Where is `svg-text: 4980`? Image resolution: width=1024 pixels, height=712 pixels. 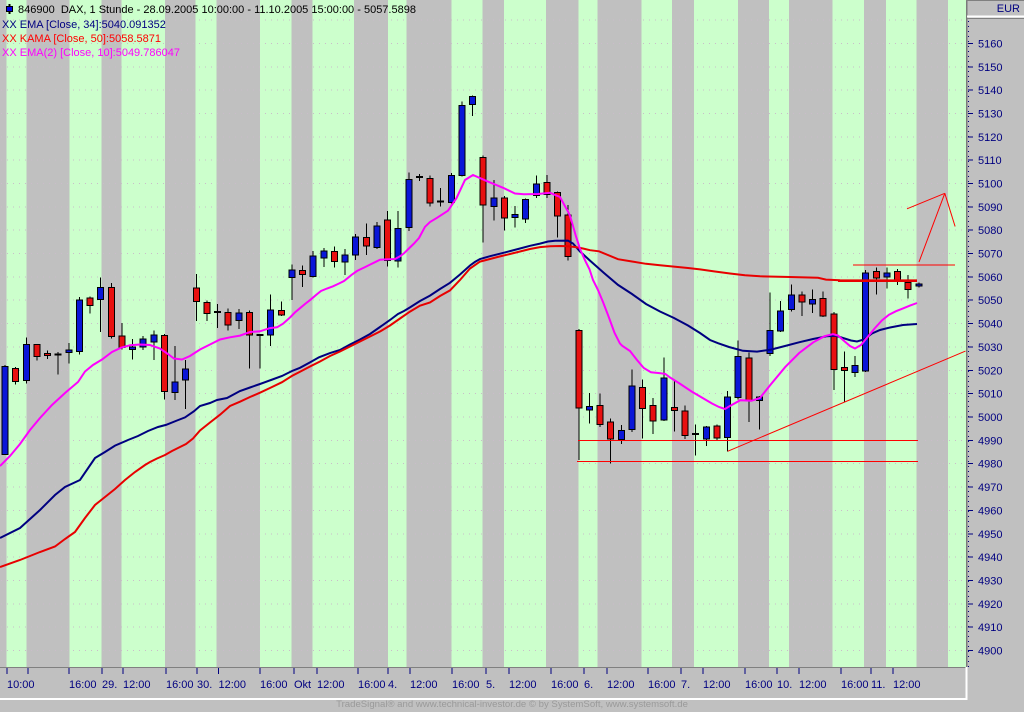
svg-text: 4980 is located at coordinates (990, 465).